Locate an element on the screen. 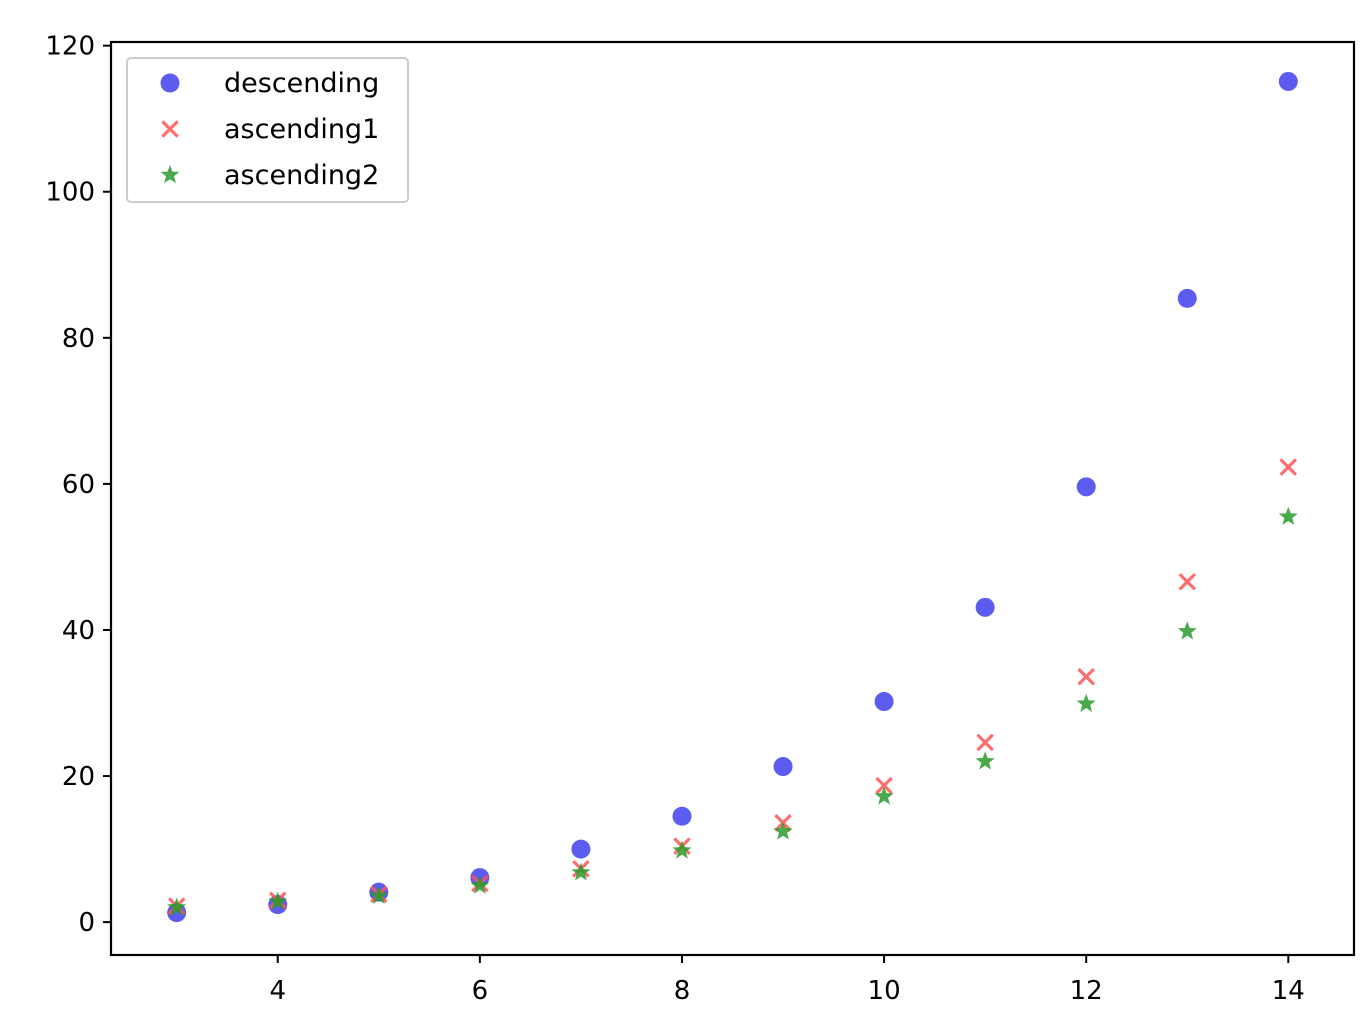 The height and width of the screenshot is (1028, 1366). x-tick-label: 10 is located at coordinates (884, 991).